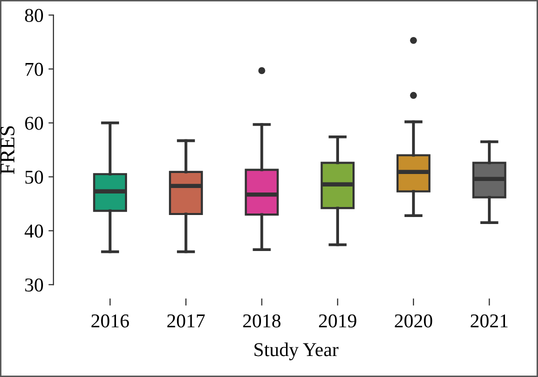 The width and height of the screenshot is (538, 377). I want to click on y-tick-label: 30, so click(34, 285).